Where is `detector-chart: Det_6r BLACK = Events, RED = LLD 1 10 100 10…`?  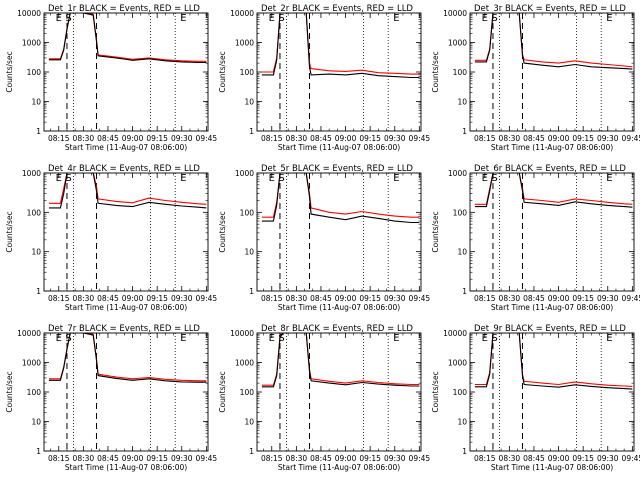 detector-chart: Det_6r BLACK = Events, RED = LLD 1 10 100 10… is located at coordinates (535, 238).